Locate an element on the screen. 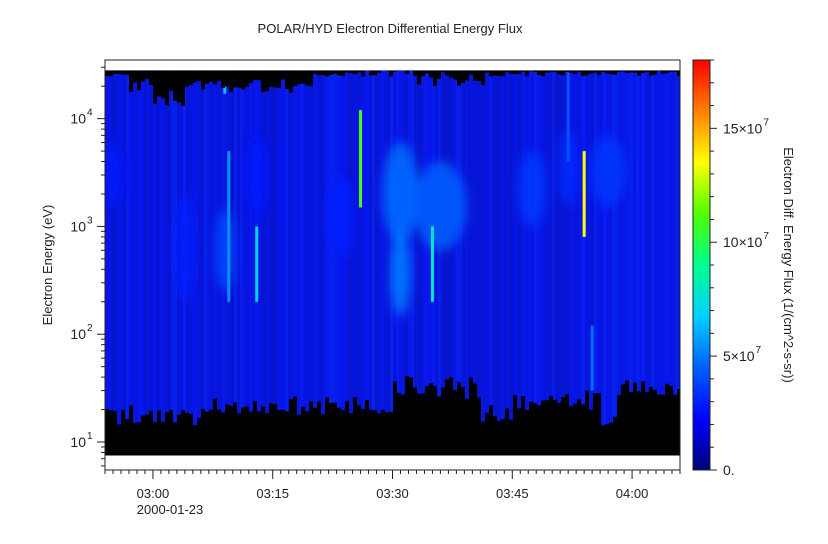 This screenshot has width=828, height=544. y-tick-label-exponent: 4 is located at coordinates (90, 113).